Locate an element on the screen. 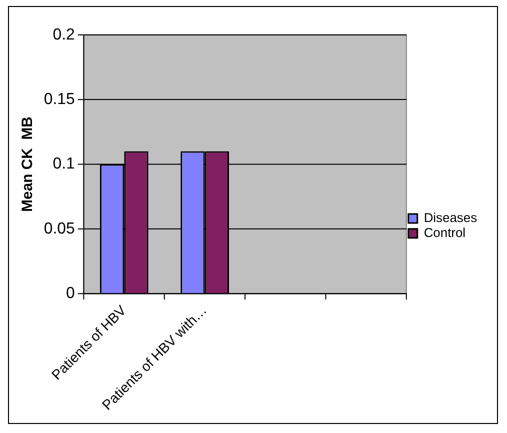  y-tick-label: 0.05 is located at coordinates (60, 229).